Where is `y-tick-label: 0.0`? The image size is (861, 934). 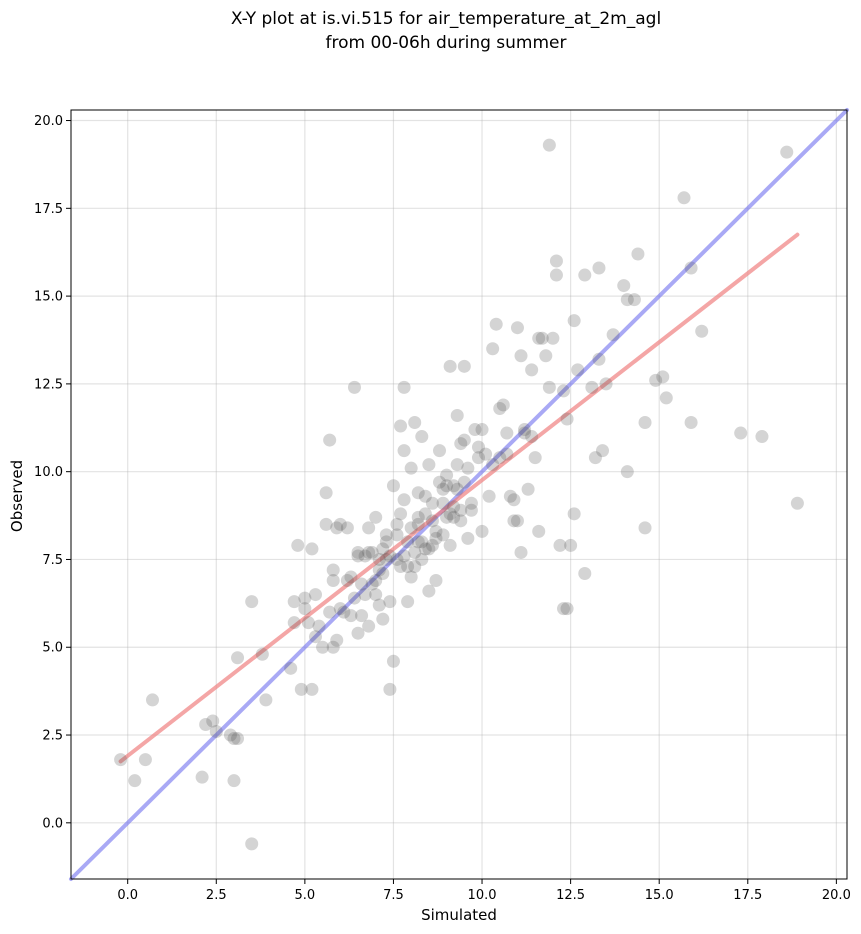
y-tick-label: 0.0 is located at coordinates (52, 823).